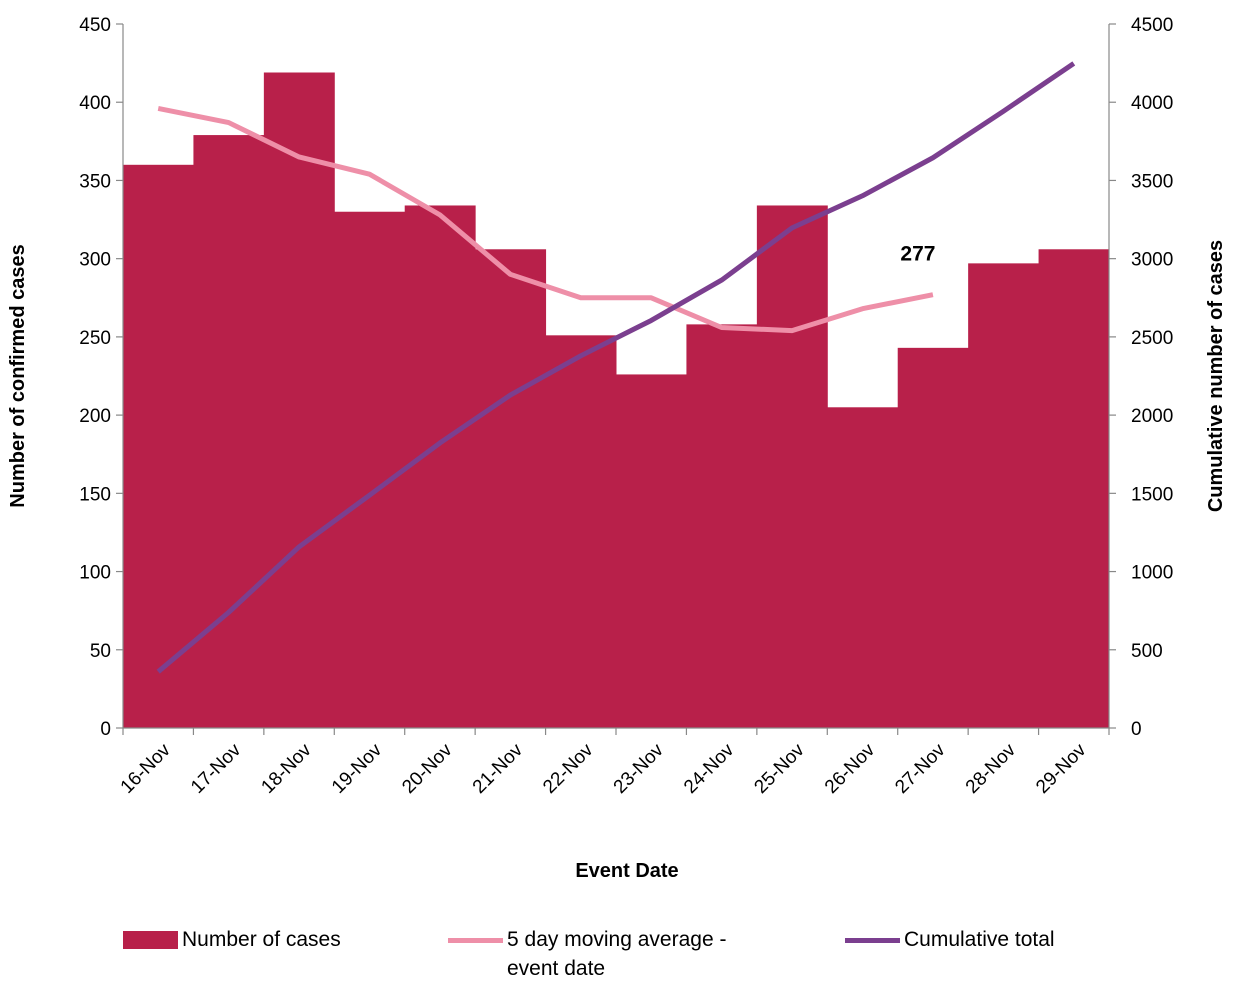 The width and height of the screenshot is (1237, 988). Describe the element at coordinates (1147, 651) in the screenshot. I see `y2-tick-label: 500` at that location.